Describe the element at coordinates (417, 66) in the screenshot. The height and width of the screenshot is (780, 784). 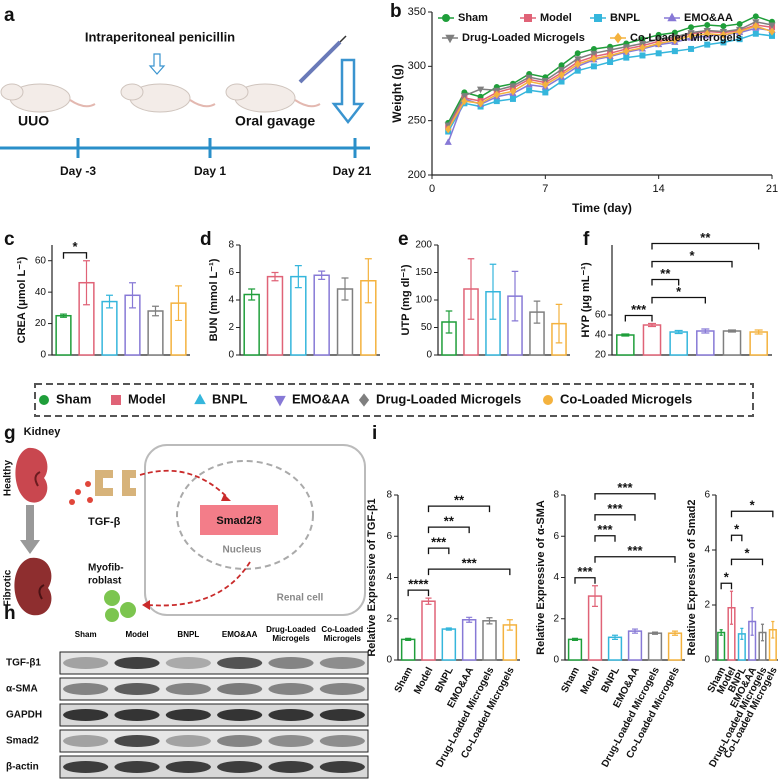
I see `y-tick-label: 300` at that location.